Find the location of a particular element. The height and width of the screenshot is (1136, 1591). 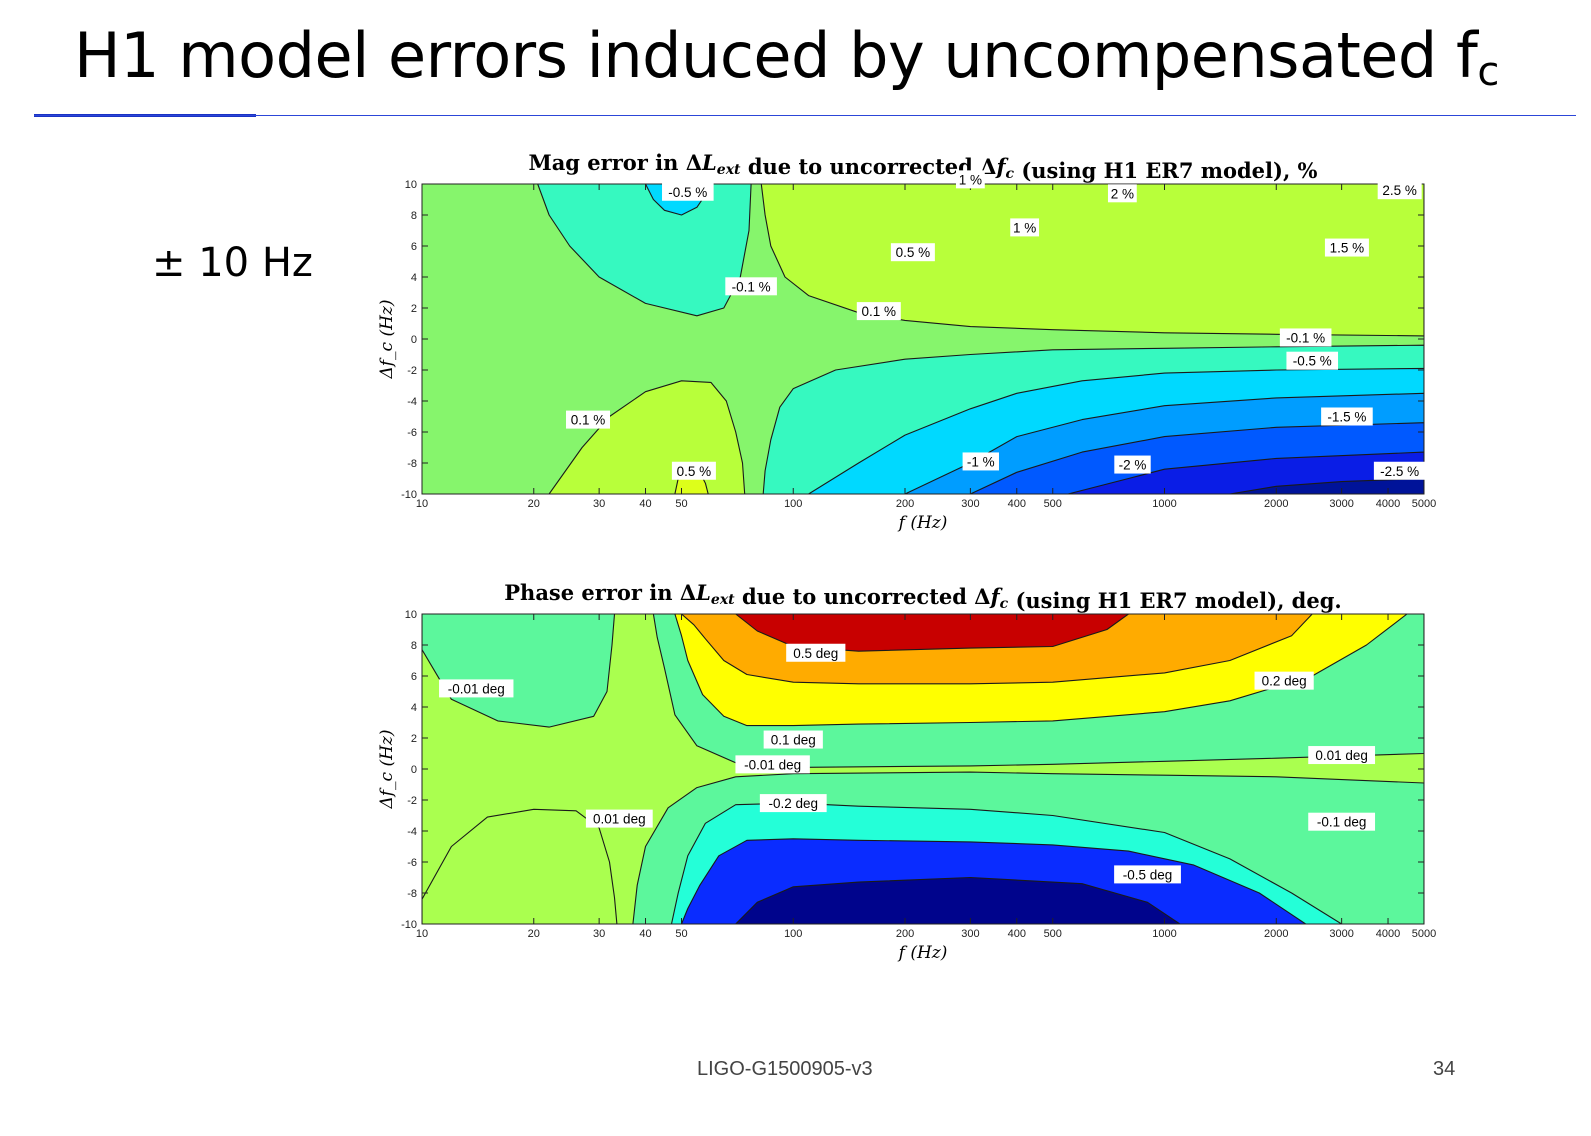

y-tick-label: 10 is located at coordinates (411, 185).